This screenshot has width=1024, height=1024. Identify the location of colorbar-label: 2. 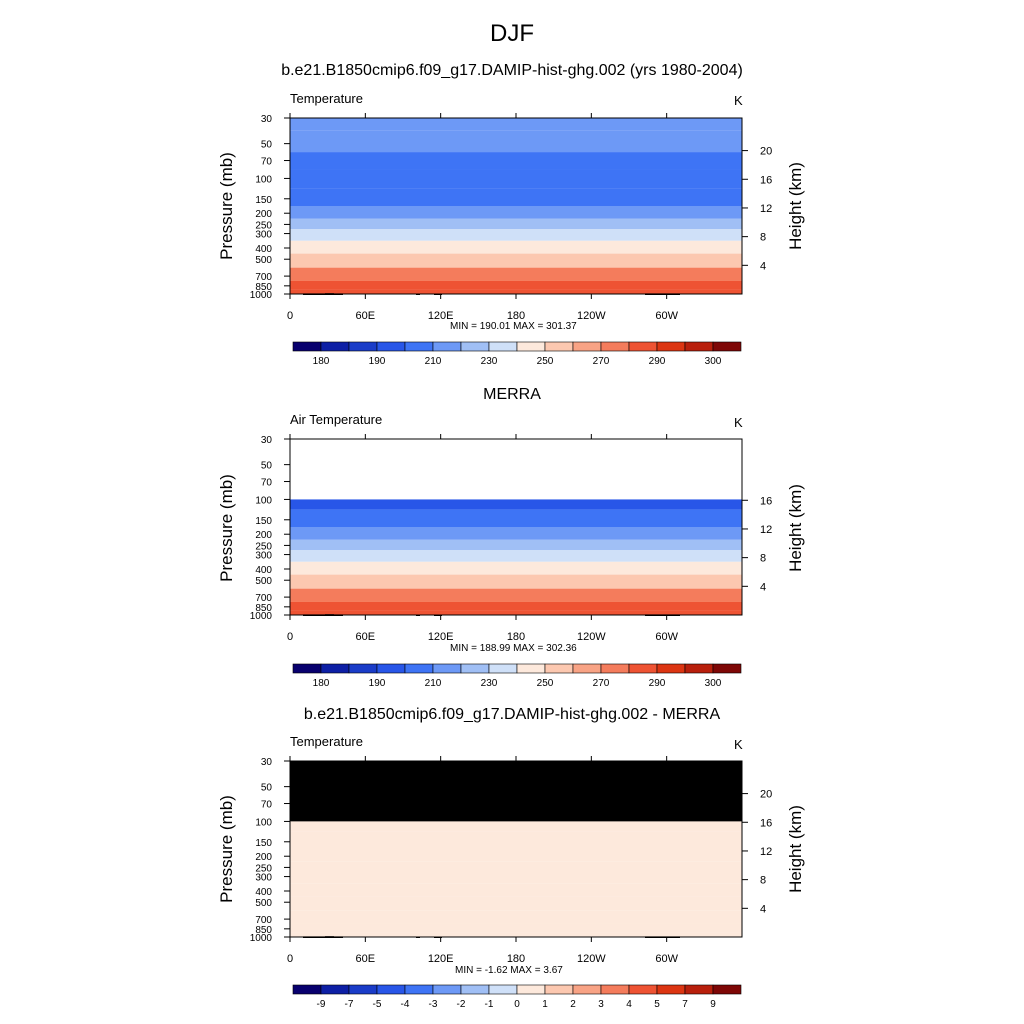
(573, 1004).